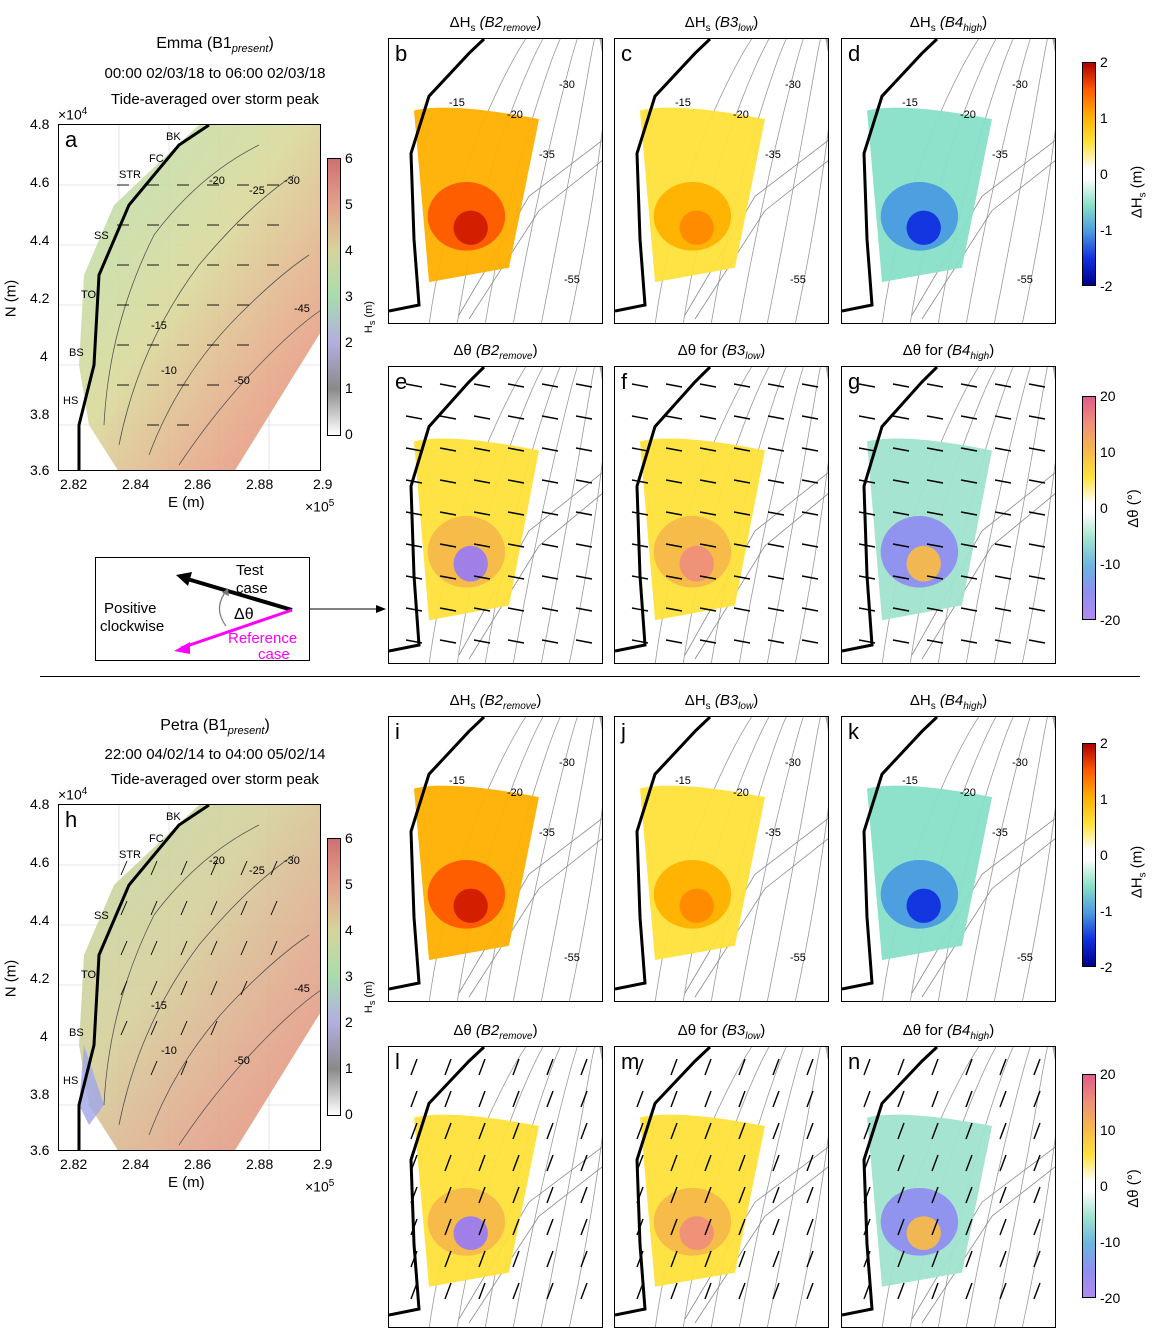 The image size is (1155, 1335). Describe the element at coordinates (1089, 508) in the screenshot. I see `dth-colorbar-top` at that location.